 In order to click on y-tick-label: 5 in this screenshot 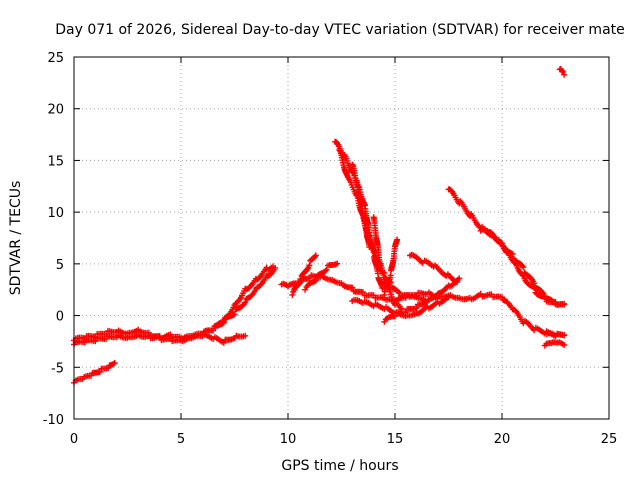, I will do `click(60, 265)`.